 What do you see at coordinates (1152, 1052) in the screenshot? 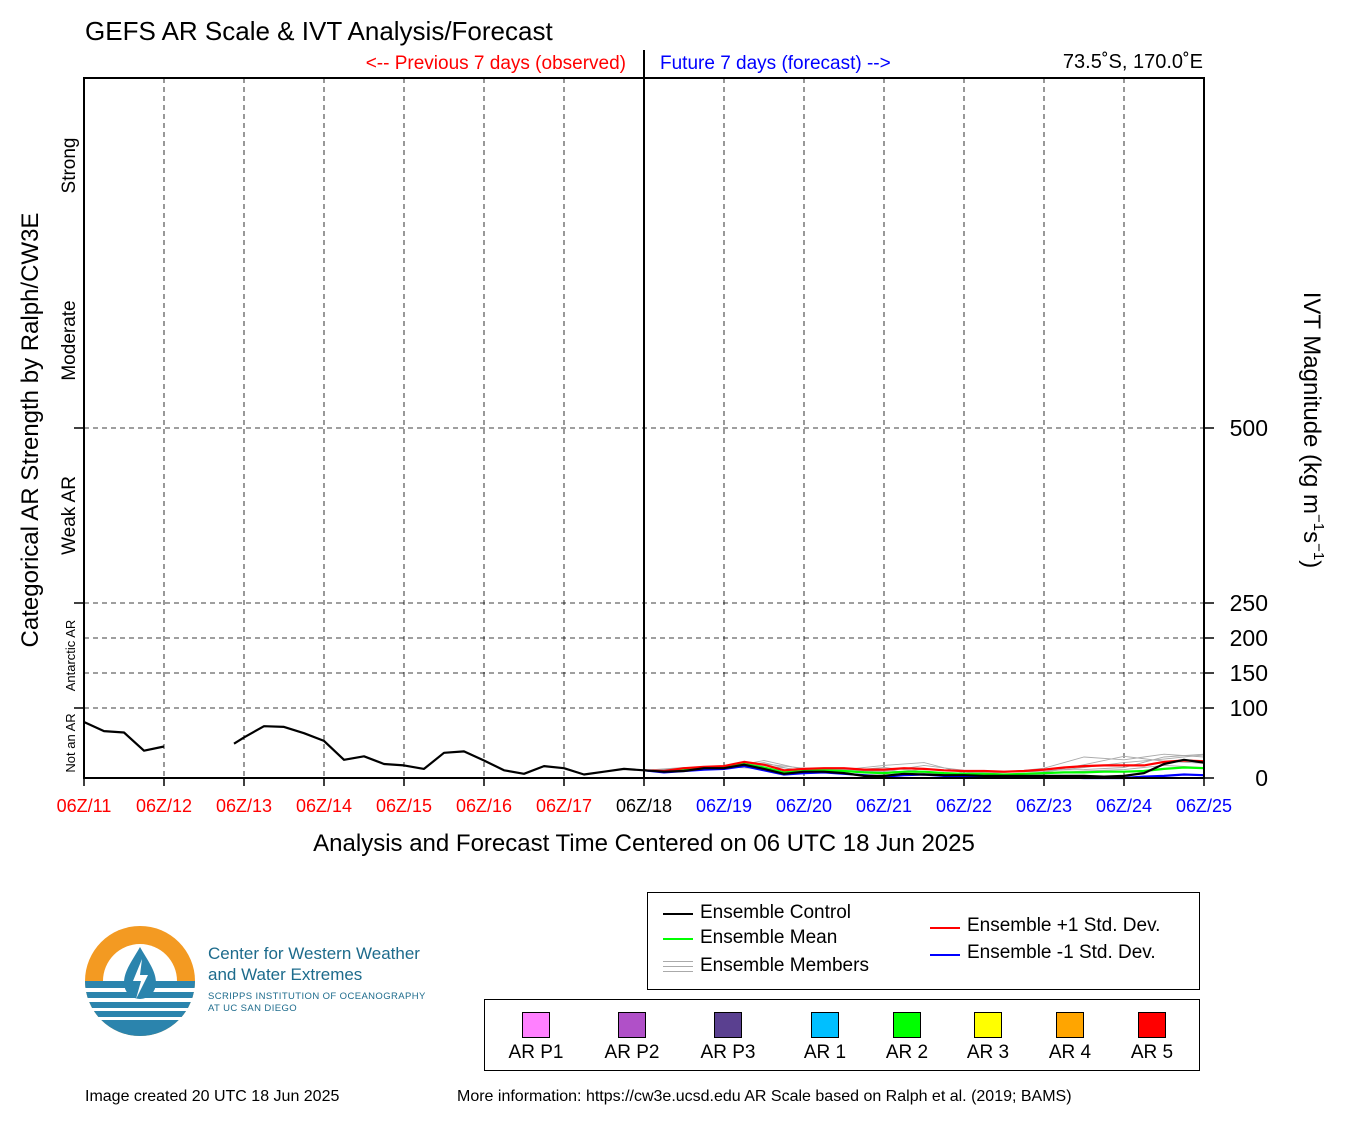
I see `category-label: AR 5` at bounding box center [1152, 1052].